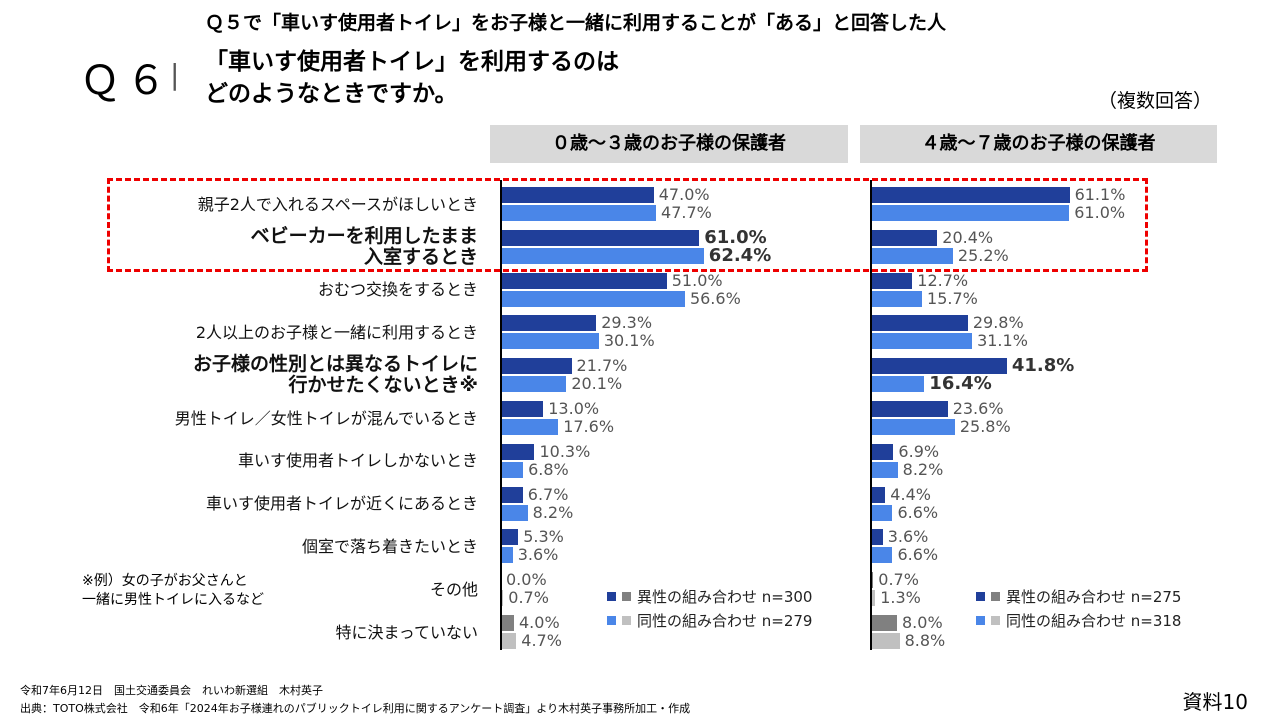  Describe the element at coordinates (669, 144) in the screenshot. I see `panel-header-0-3: ０歳～３歳のお子様の保護者` at that location.